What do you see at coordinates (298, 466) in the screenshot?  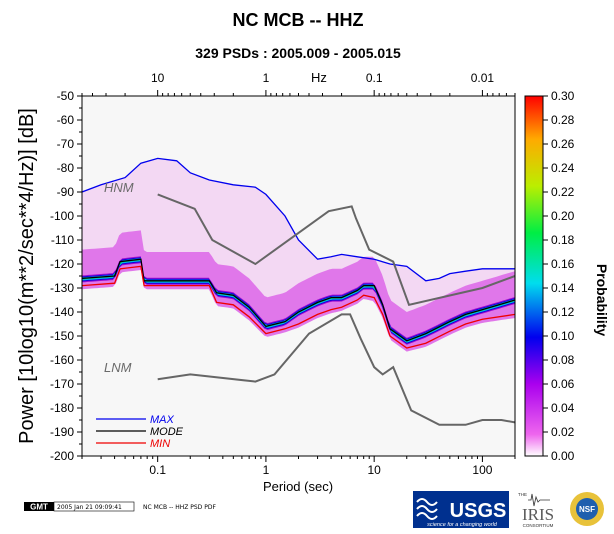 I see `x-axis-ticks: 0.1 1 10 100` at bounding box center [298, 466].